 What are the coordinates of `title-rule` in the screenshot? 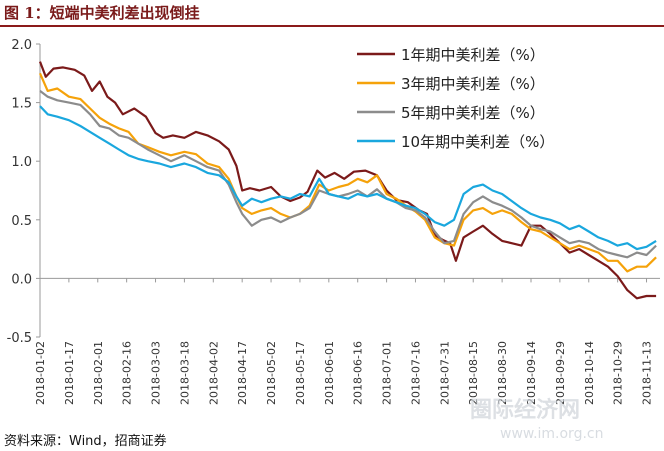 It's located at (332, 26).